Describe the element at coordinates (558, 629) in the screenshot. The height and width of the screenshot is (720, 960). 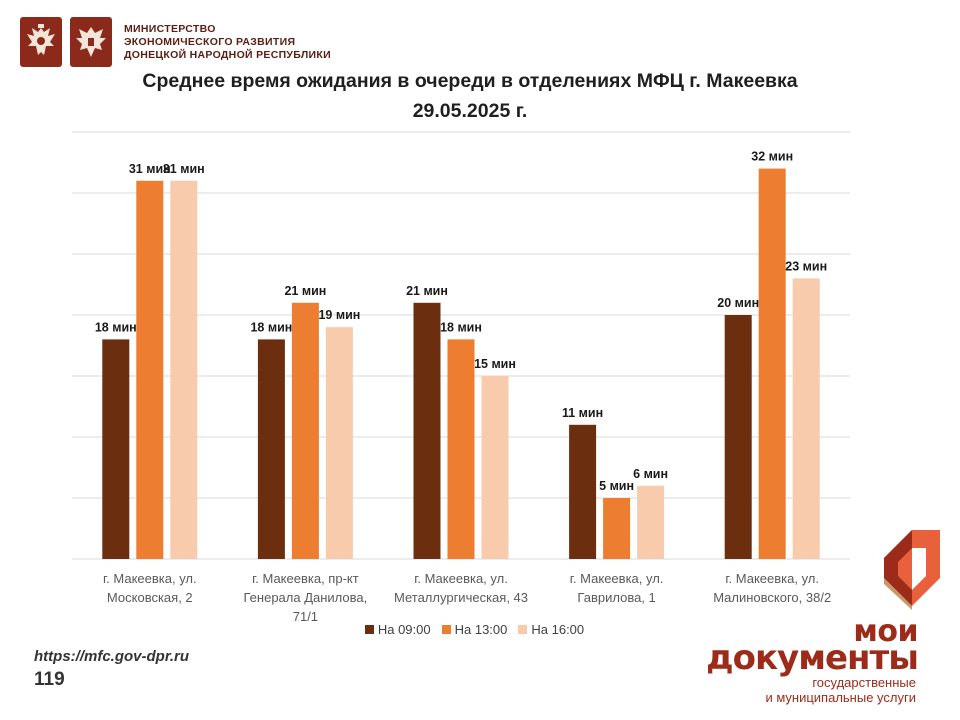
I see `legend-label-1600: На 16:00` at that location.